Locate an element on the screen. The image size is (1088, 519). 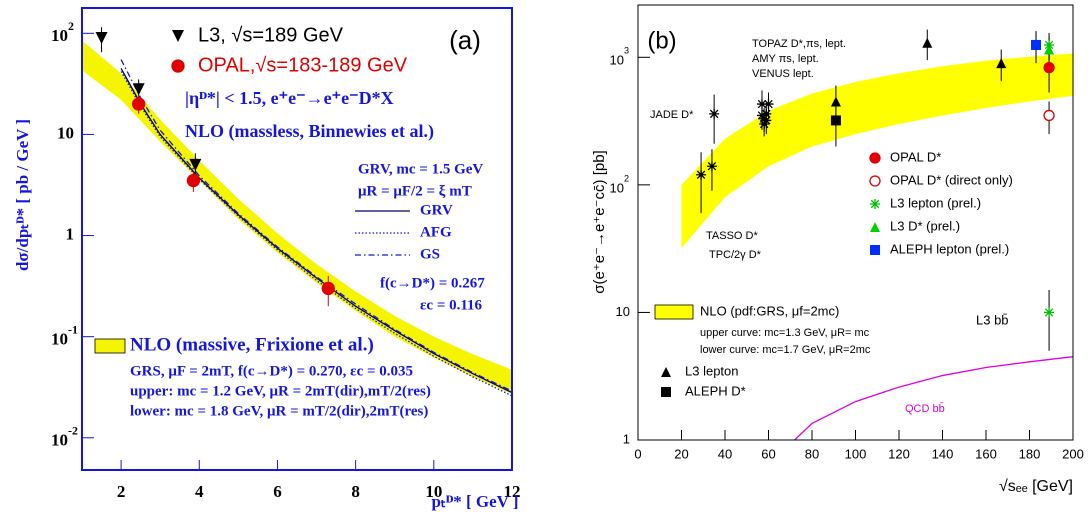
legend-label: L3 lepton (prel.) is located at coordinates (935, 202).